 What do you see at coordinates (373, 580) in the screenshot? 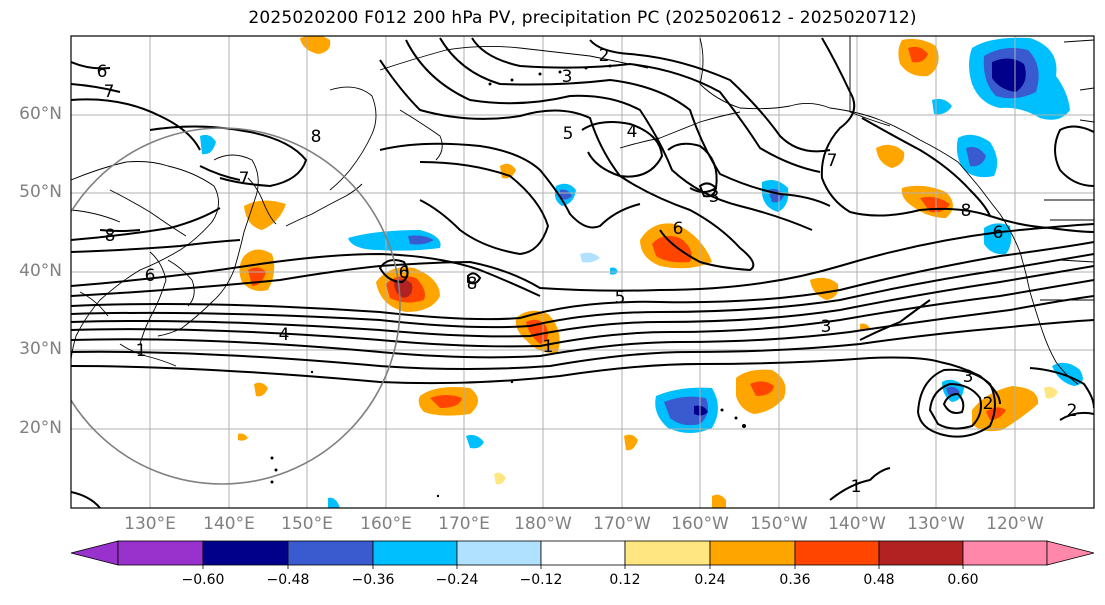
I see `colorbar-tick: −0.36` at bounding box center [373, 580].